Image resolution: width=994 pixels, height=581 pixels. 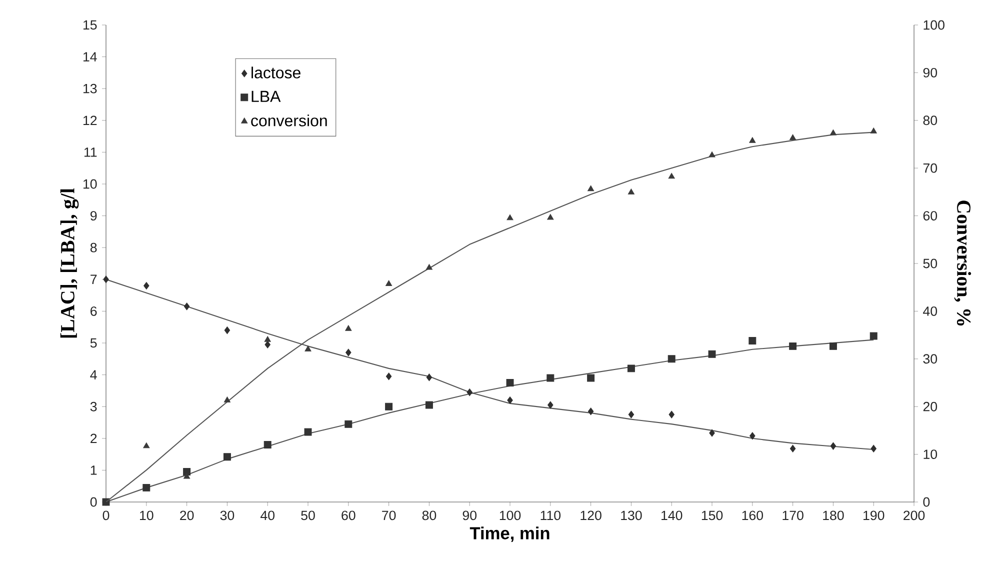 I want to click on x-tick-label: 110, so click(x=550, y=515).